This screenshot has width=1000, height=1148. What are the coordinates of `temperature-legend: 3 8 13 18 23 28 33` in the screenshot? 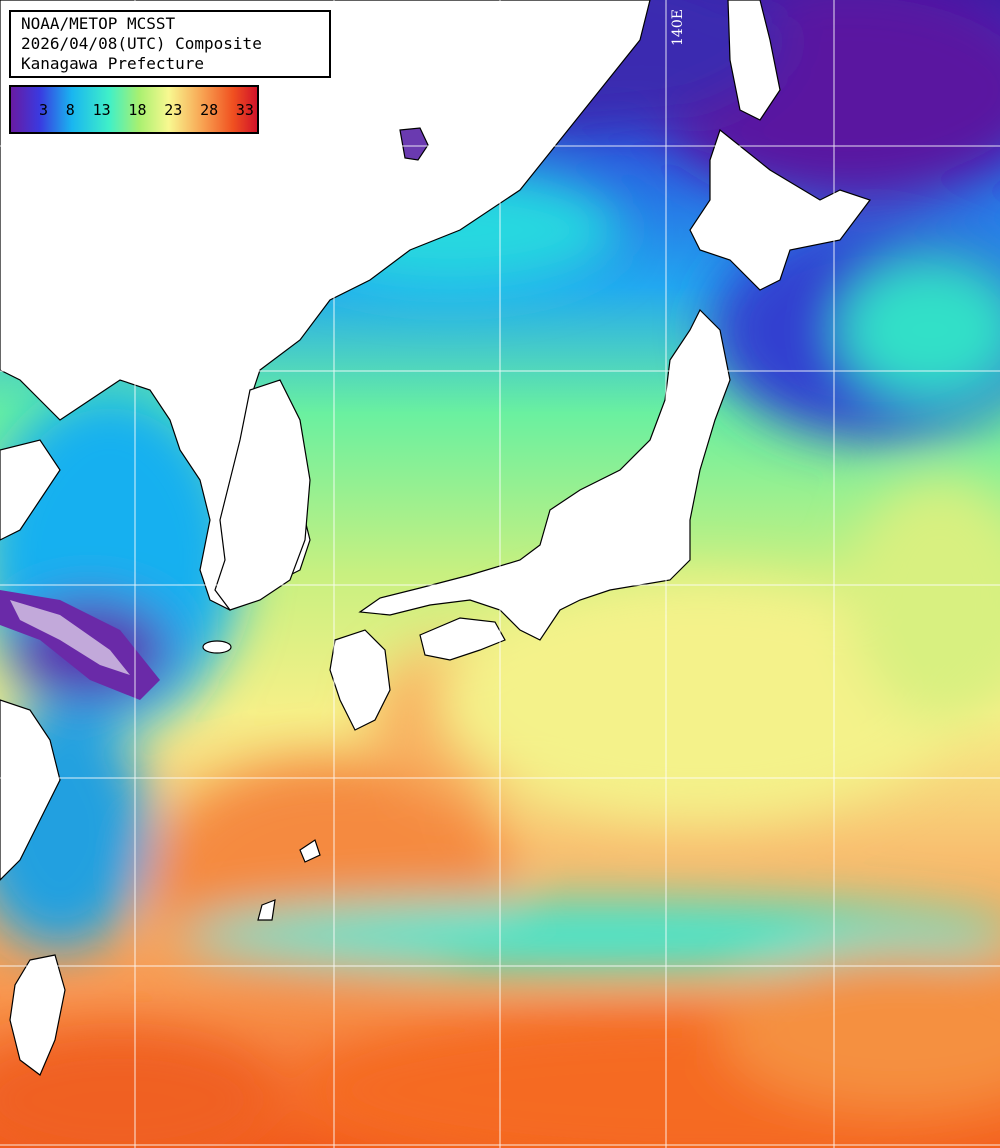 It's located at (134, 109).